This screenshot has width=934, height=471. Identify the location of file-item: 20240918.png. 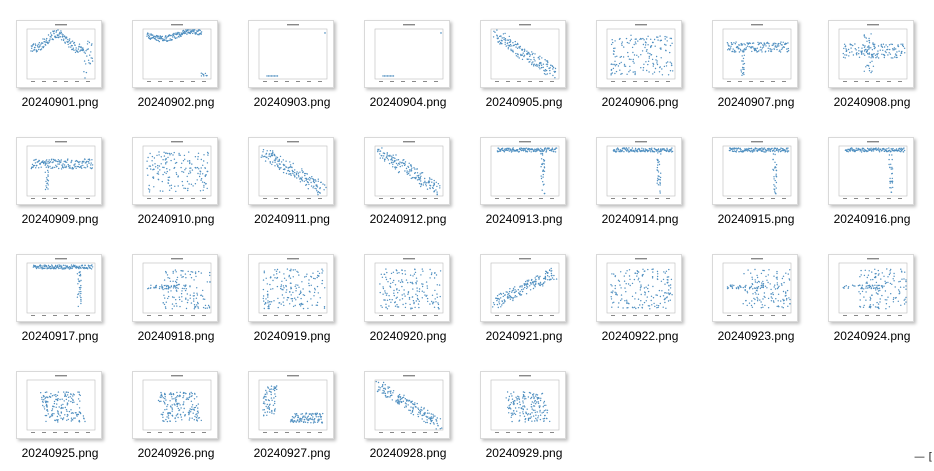
(181, 304).